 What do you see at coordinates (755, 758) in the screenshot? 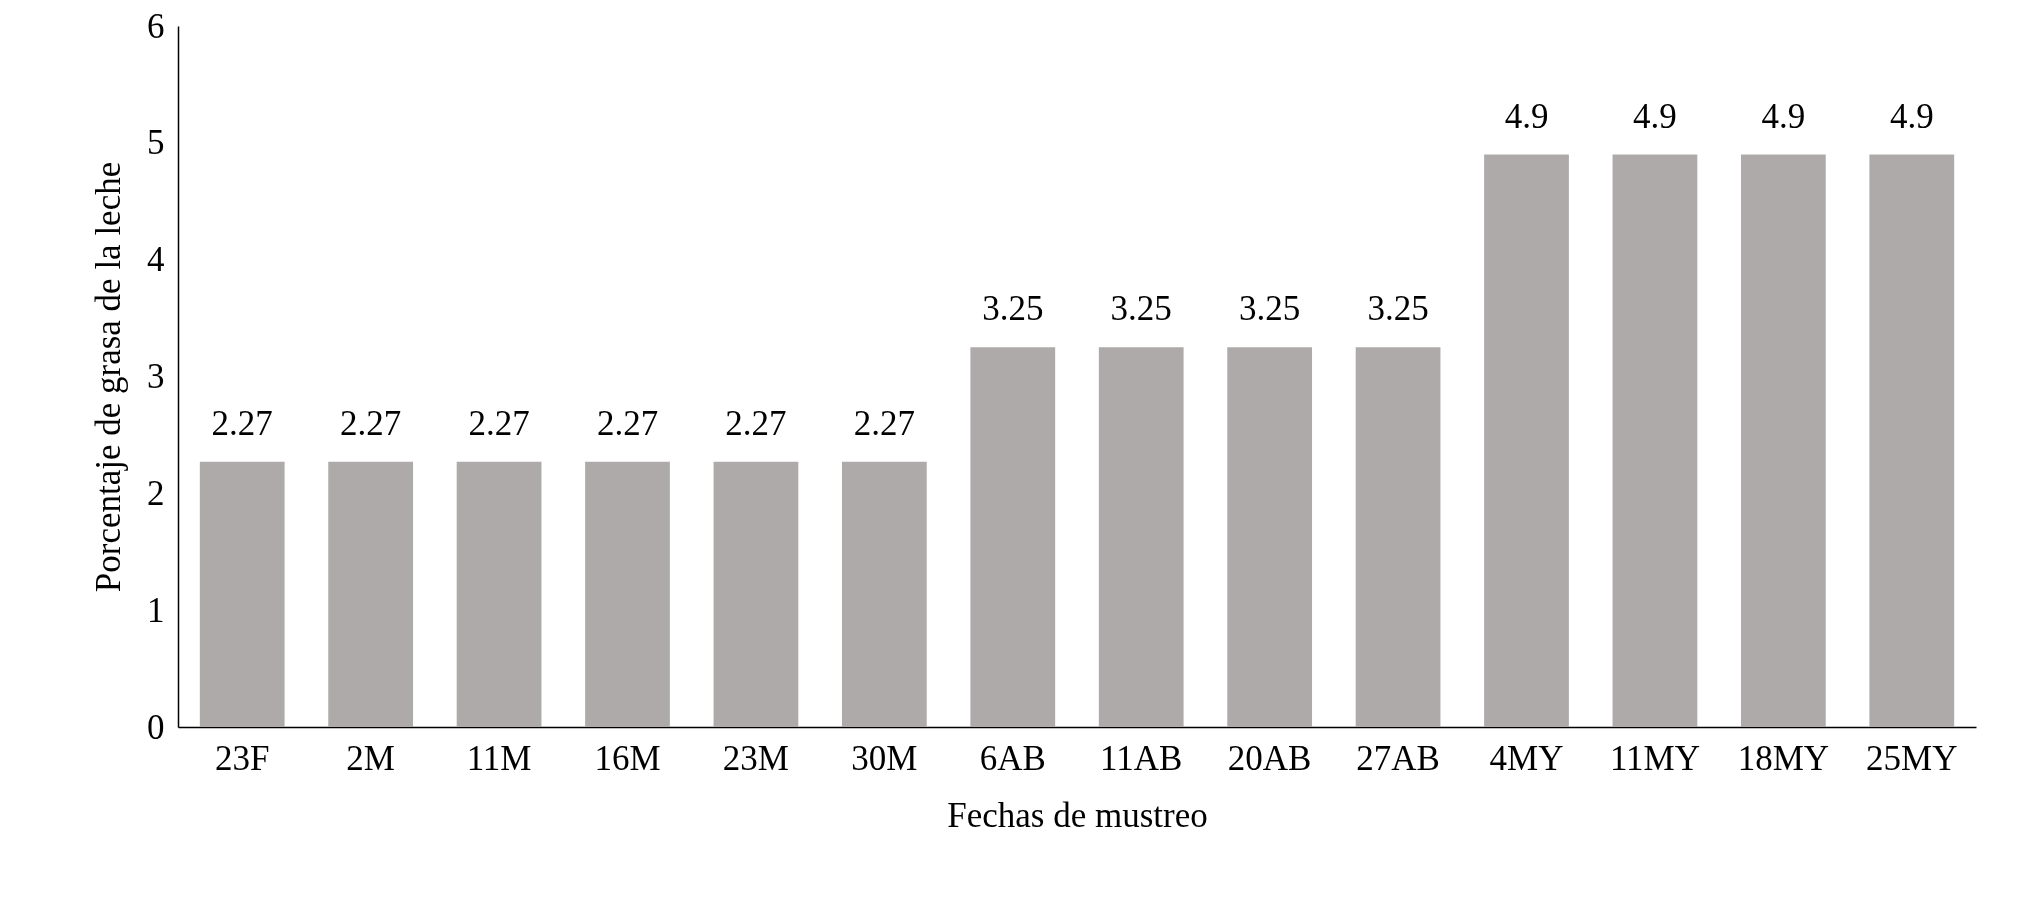
I see `x-tick-label: 23M` at bounding box center [755, 758].